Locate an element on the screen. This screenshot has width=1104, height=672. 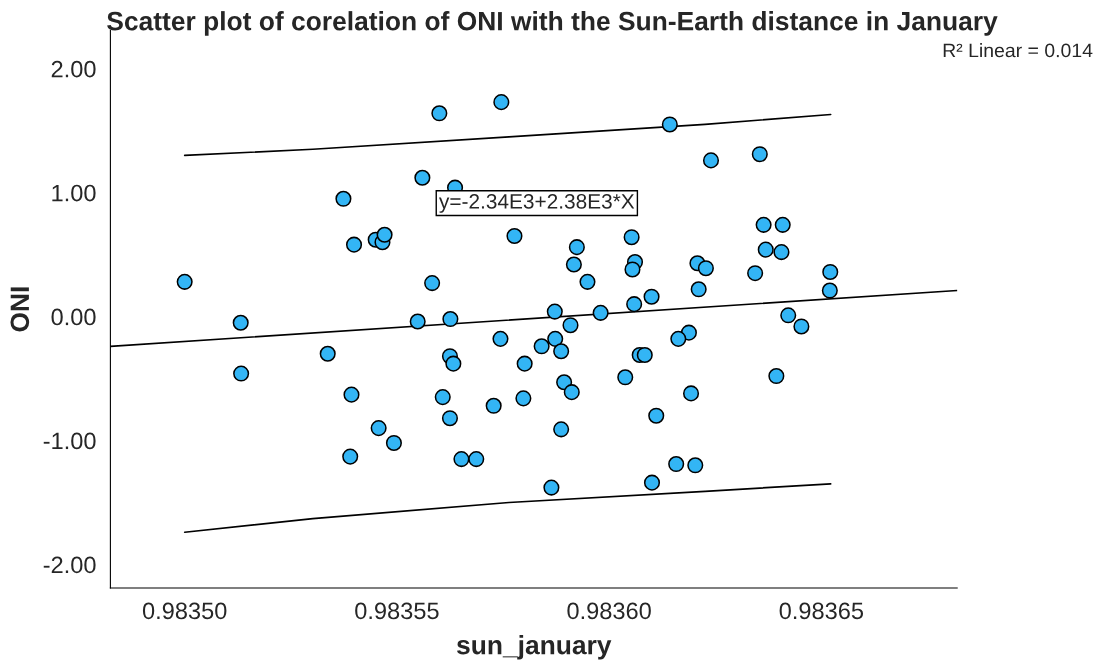
x-tick-label: 0.98350 is located at coordinates (184, 611).